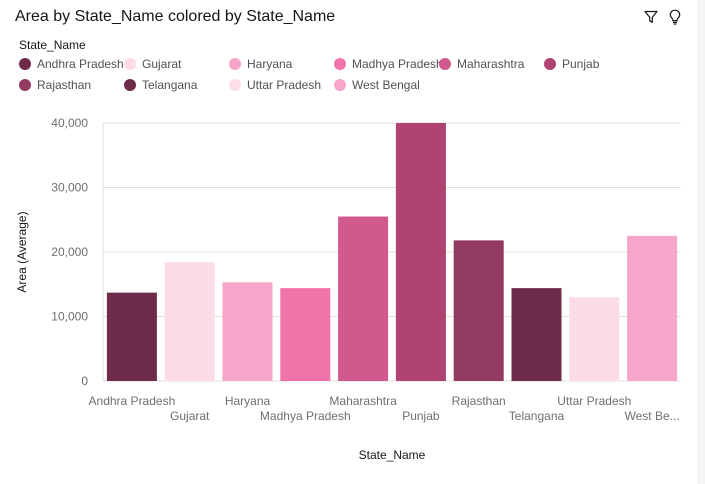 The image size is (705, 484). I want to click on x-tick-label: Telangana, so click(537, 416).